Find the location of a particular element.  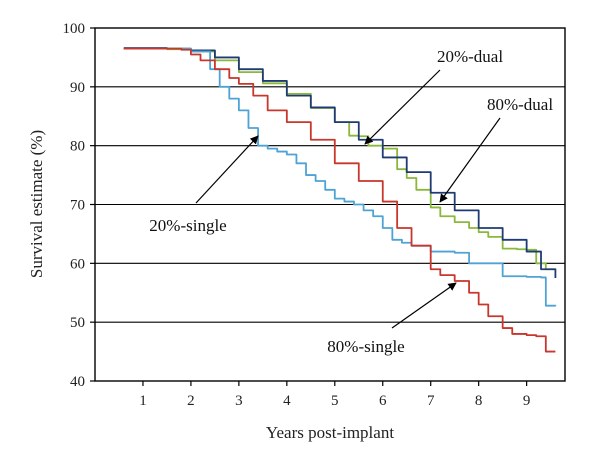

y-tick-label: 90 is located at coordinates (77, 88).